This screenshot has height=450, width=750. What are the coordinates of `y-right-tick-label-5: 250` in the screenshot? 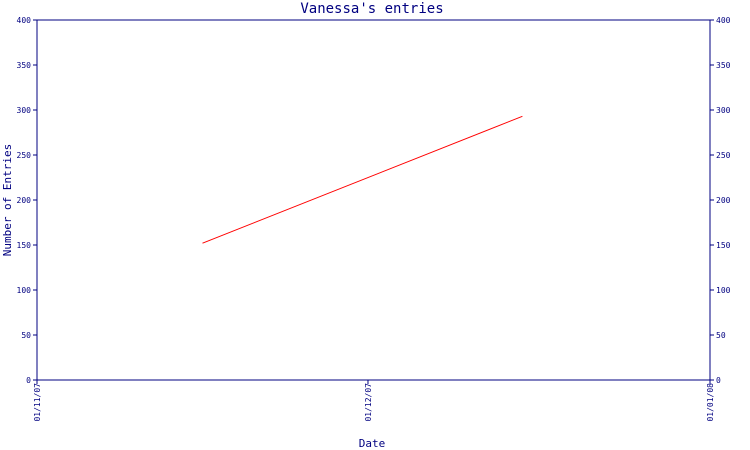 It's located at (723, 155).